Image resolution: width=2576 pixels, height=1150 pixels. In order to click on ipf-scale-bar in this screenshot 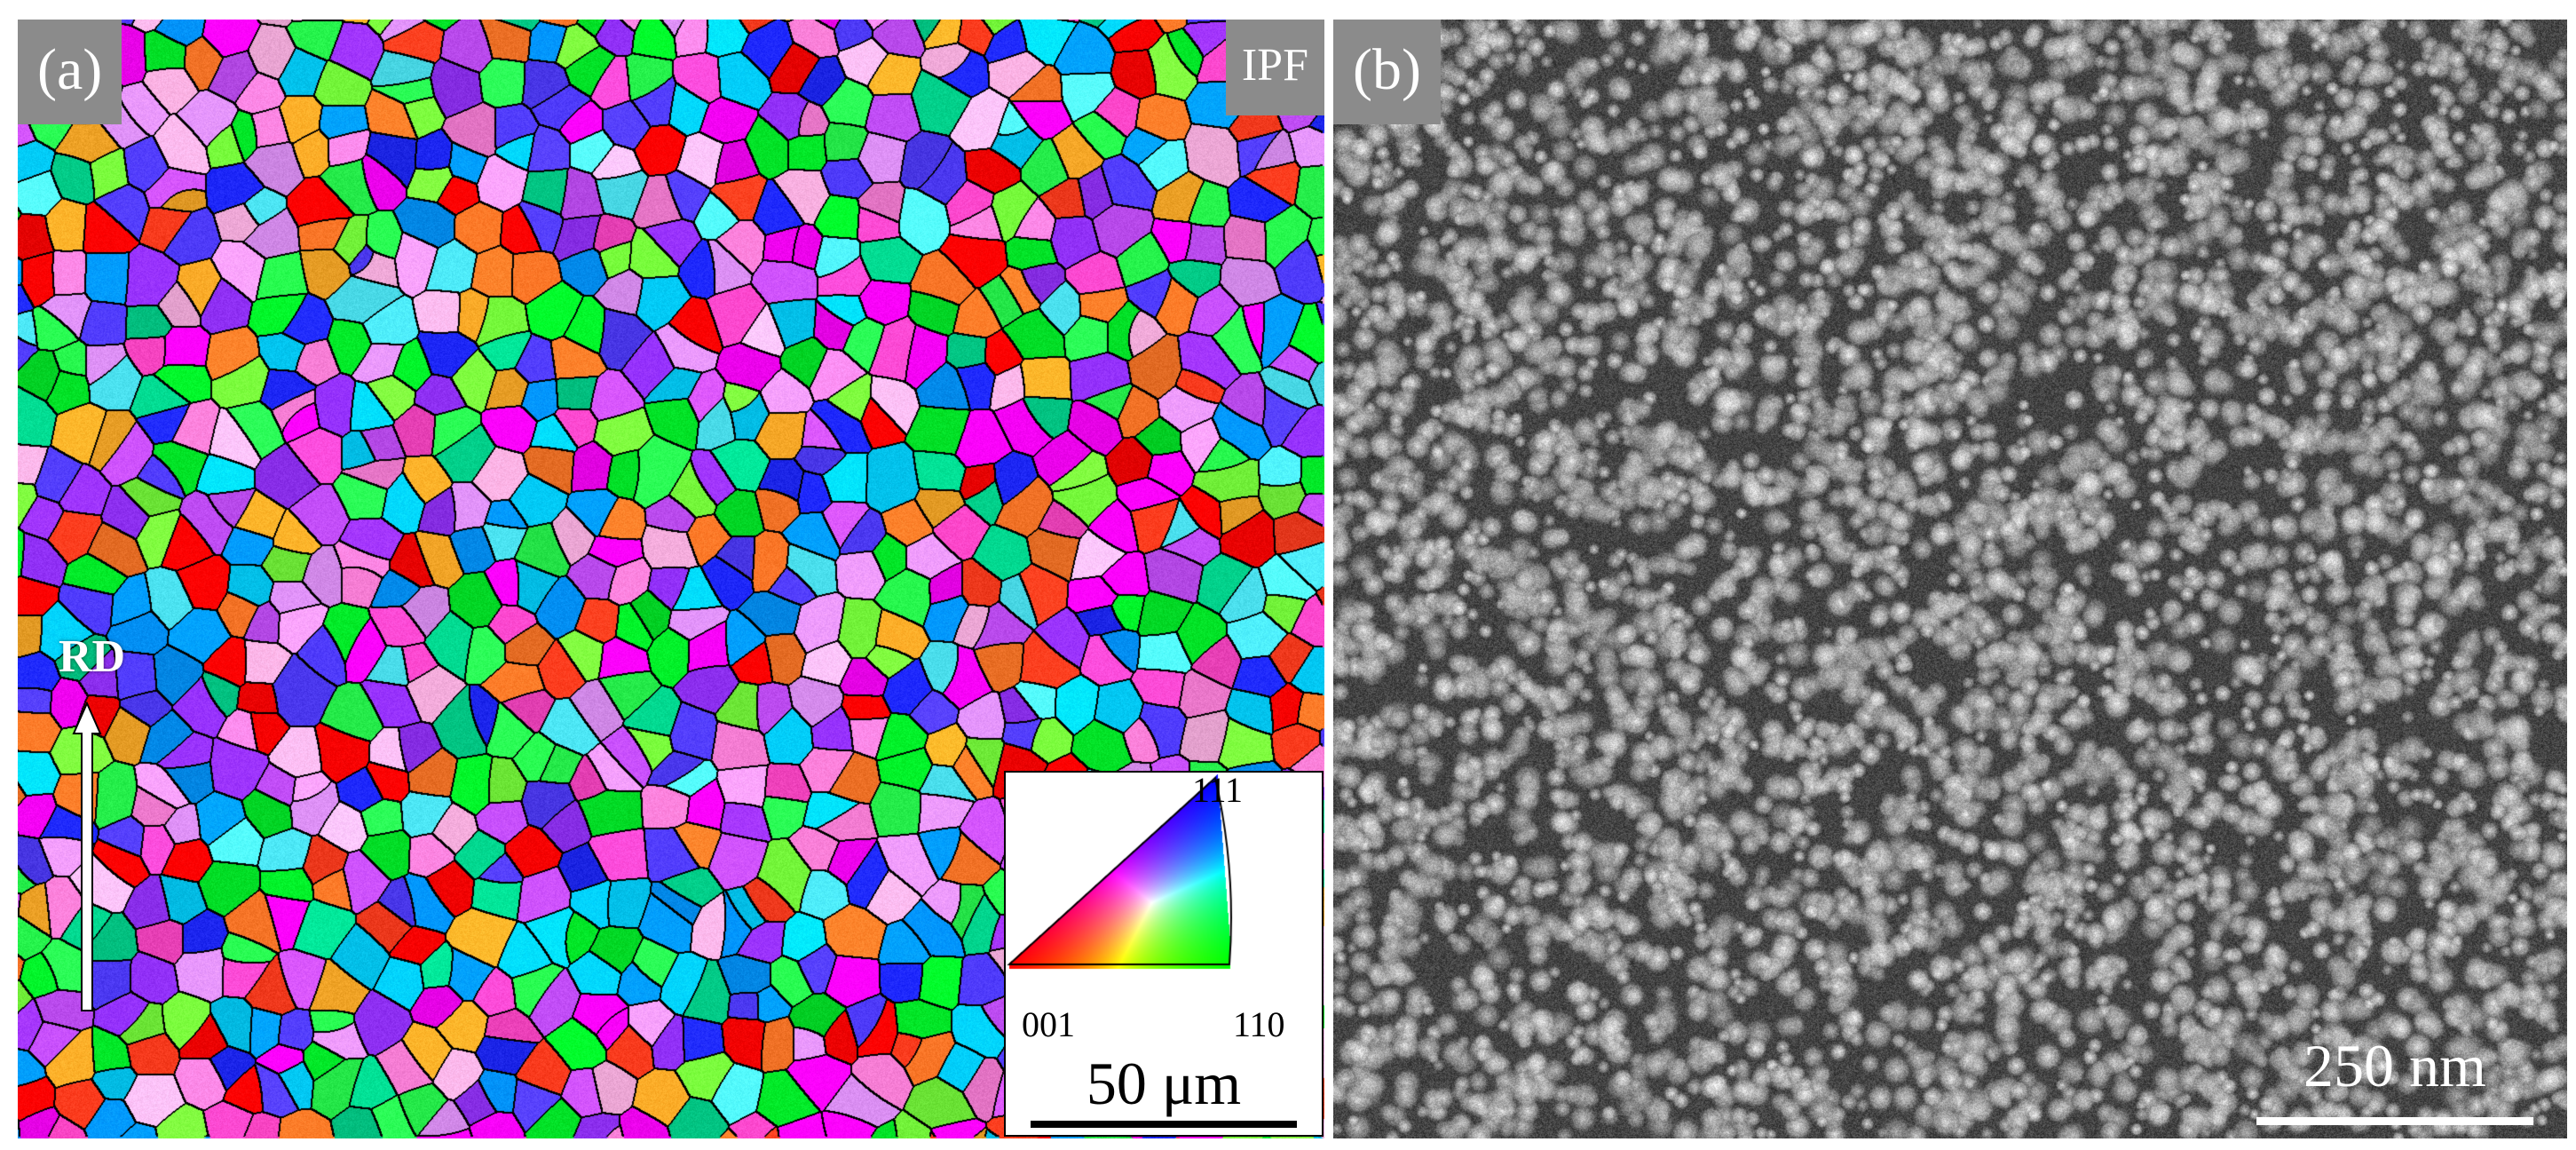, I will do `click(1164, 1124)`.